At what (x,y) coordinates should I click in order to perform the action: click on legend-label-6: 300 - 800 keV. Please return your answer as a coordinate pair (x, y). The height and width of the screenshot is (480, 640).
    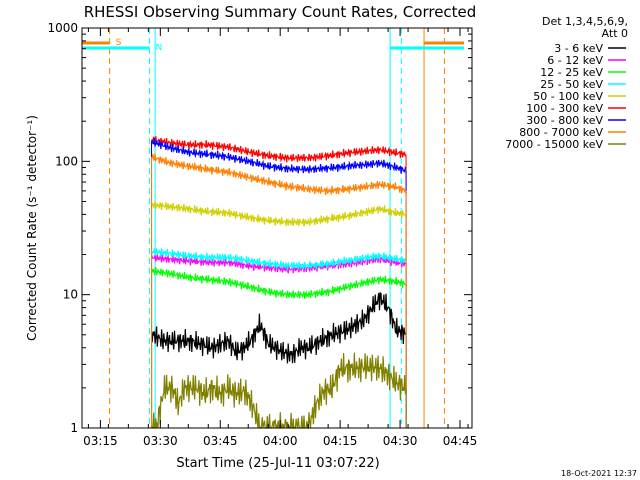
    Looking at the image, I should click on (564, 120).